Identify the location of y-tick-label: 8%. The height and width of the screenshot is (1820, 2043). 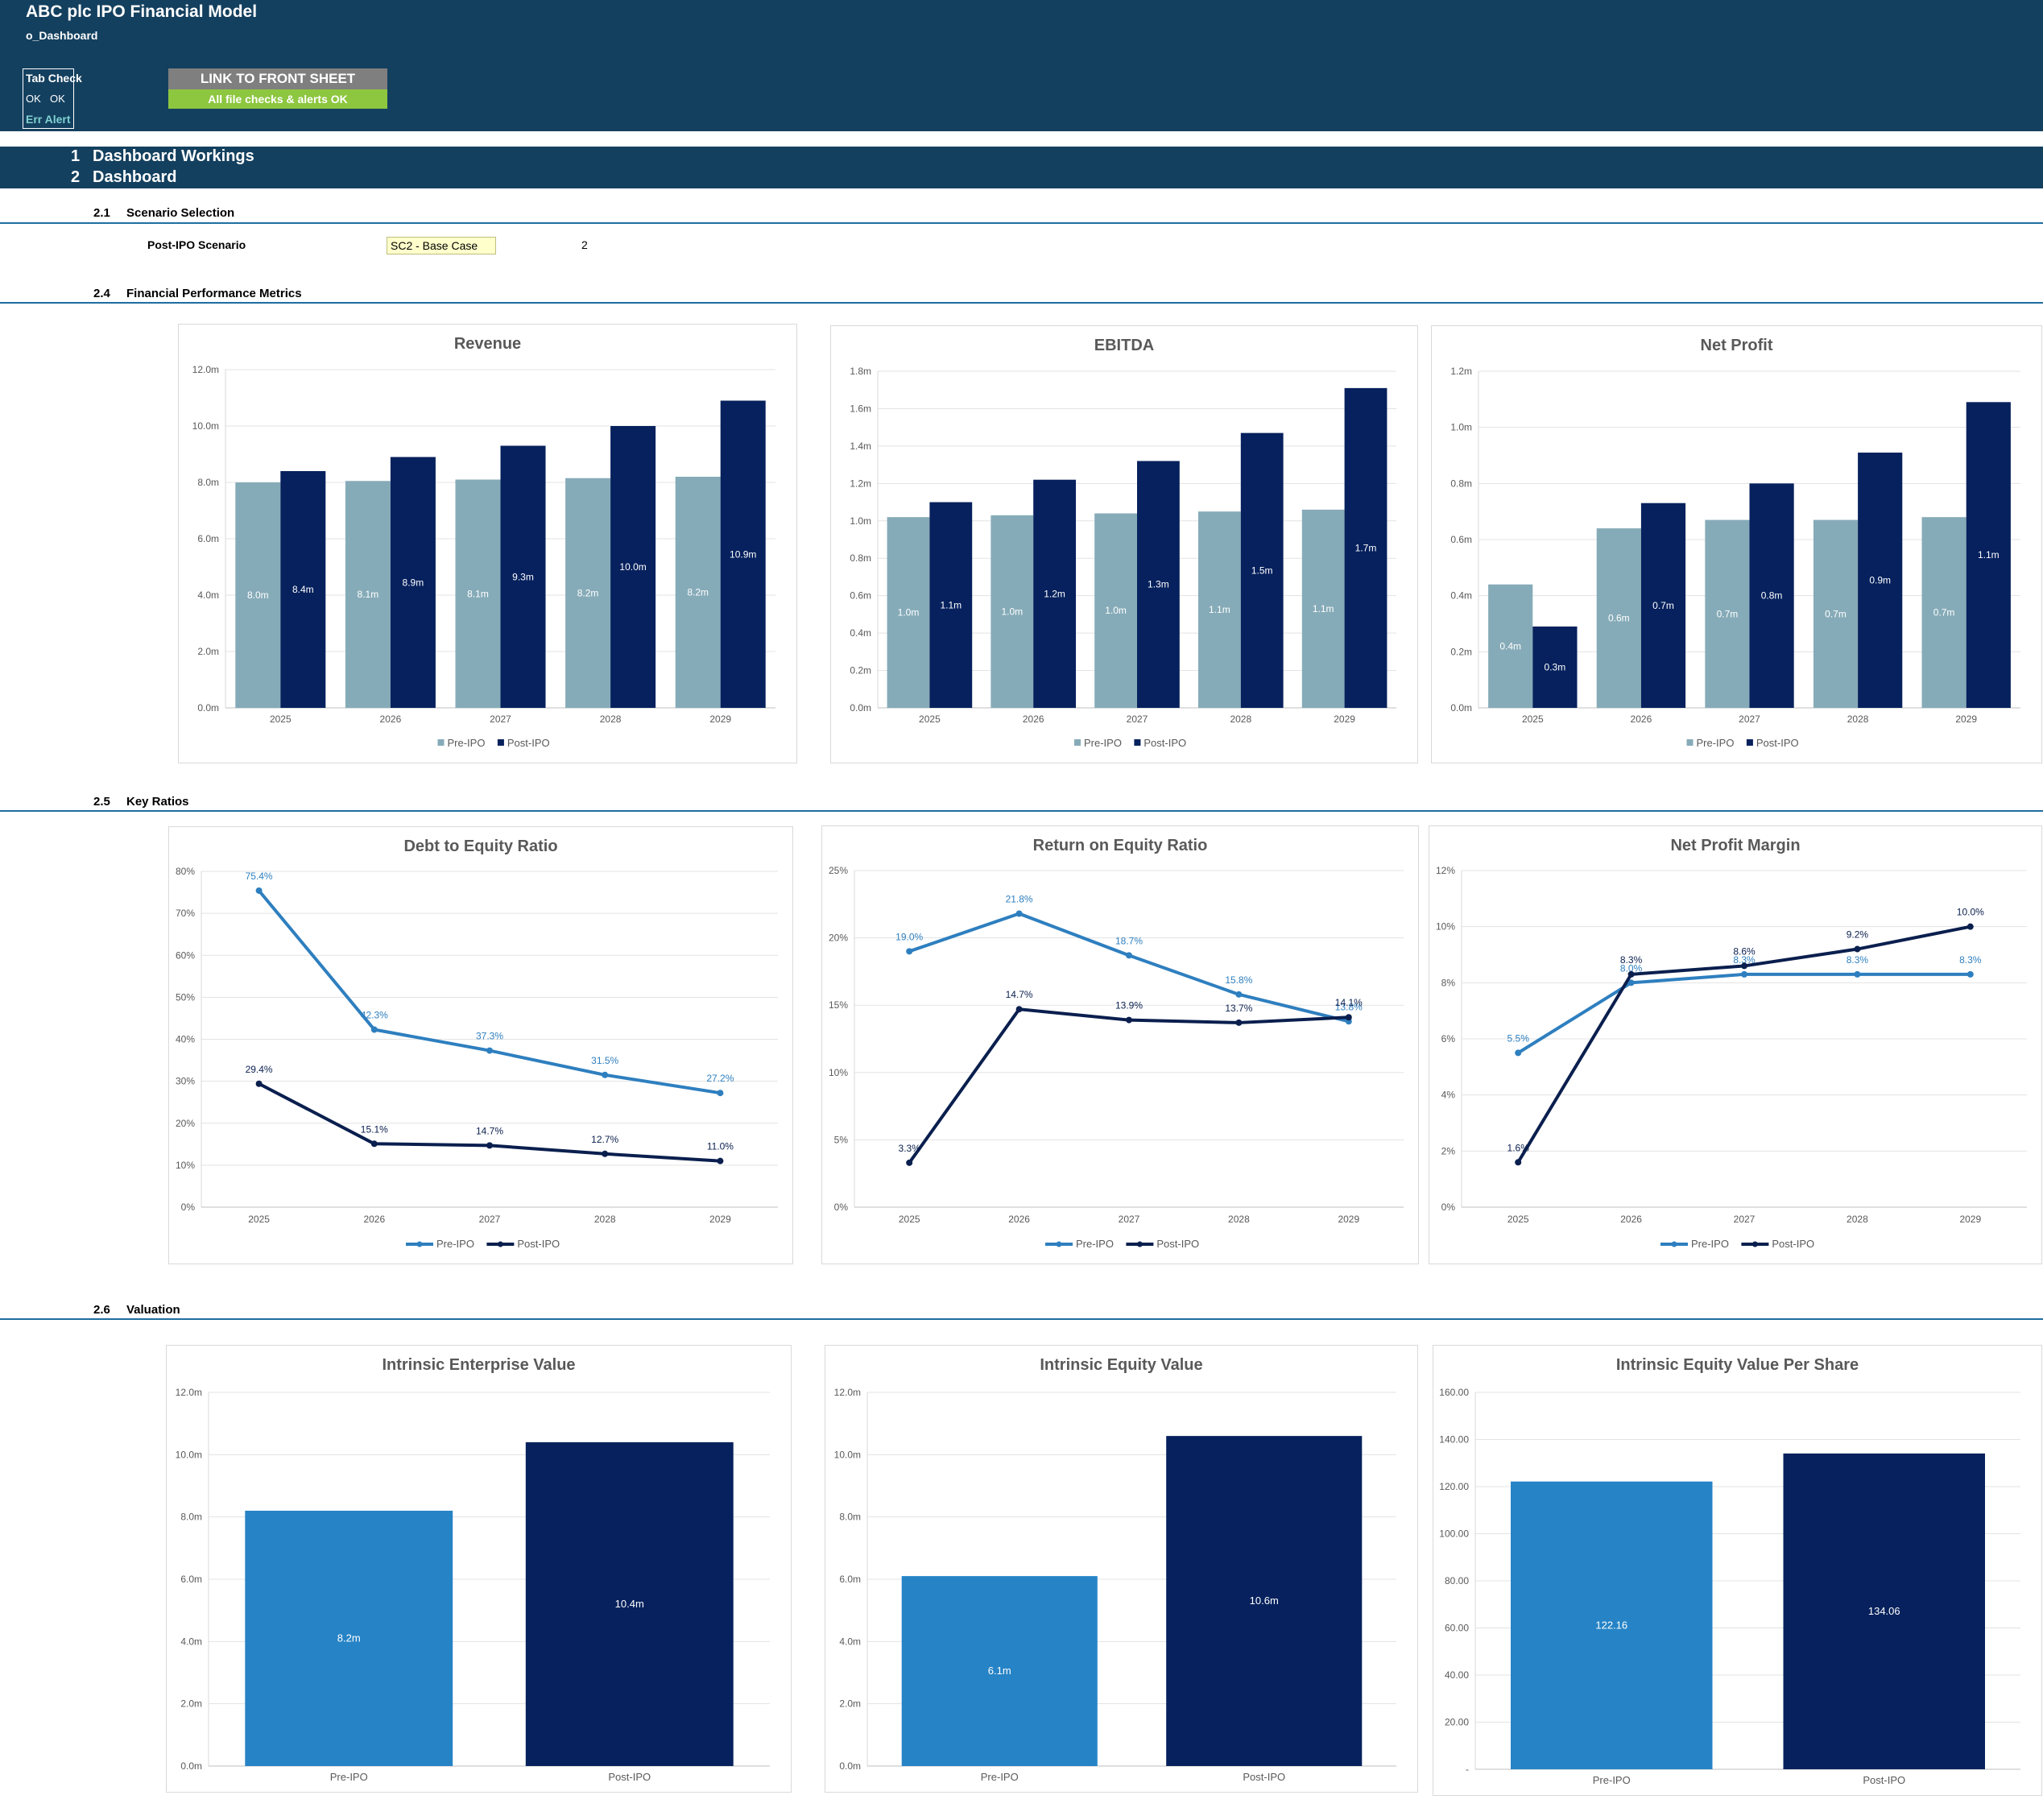
(1448, 983).